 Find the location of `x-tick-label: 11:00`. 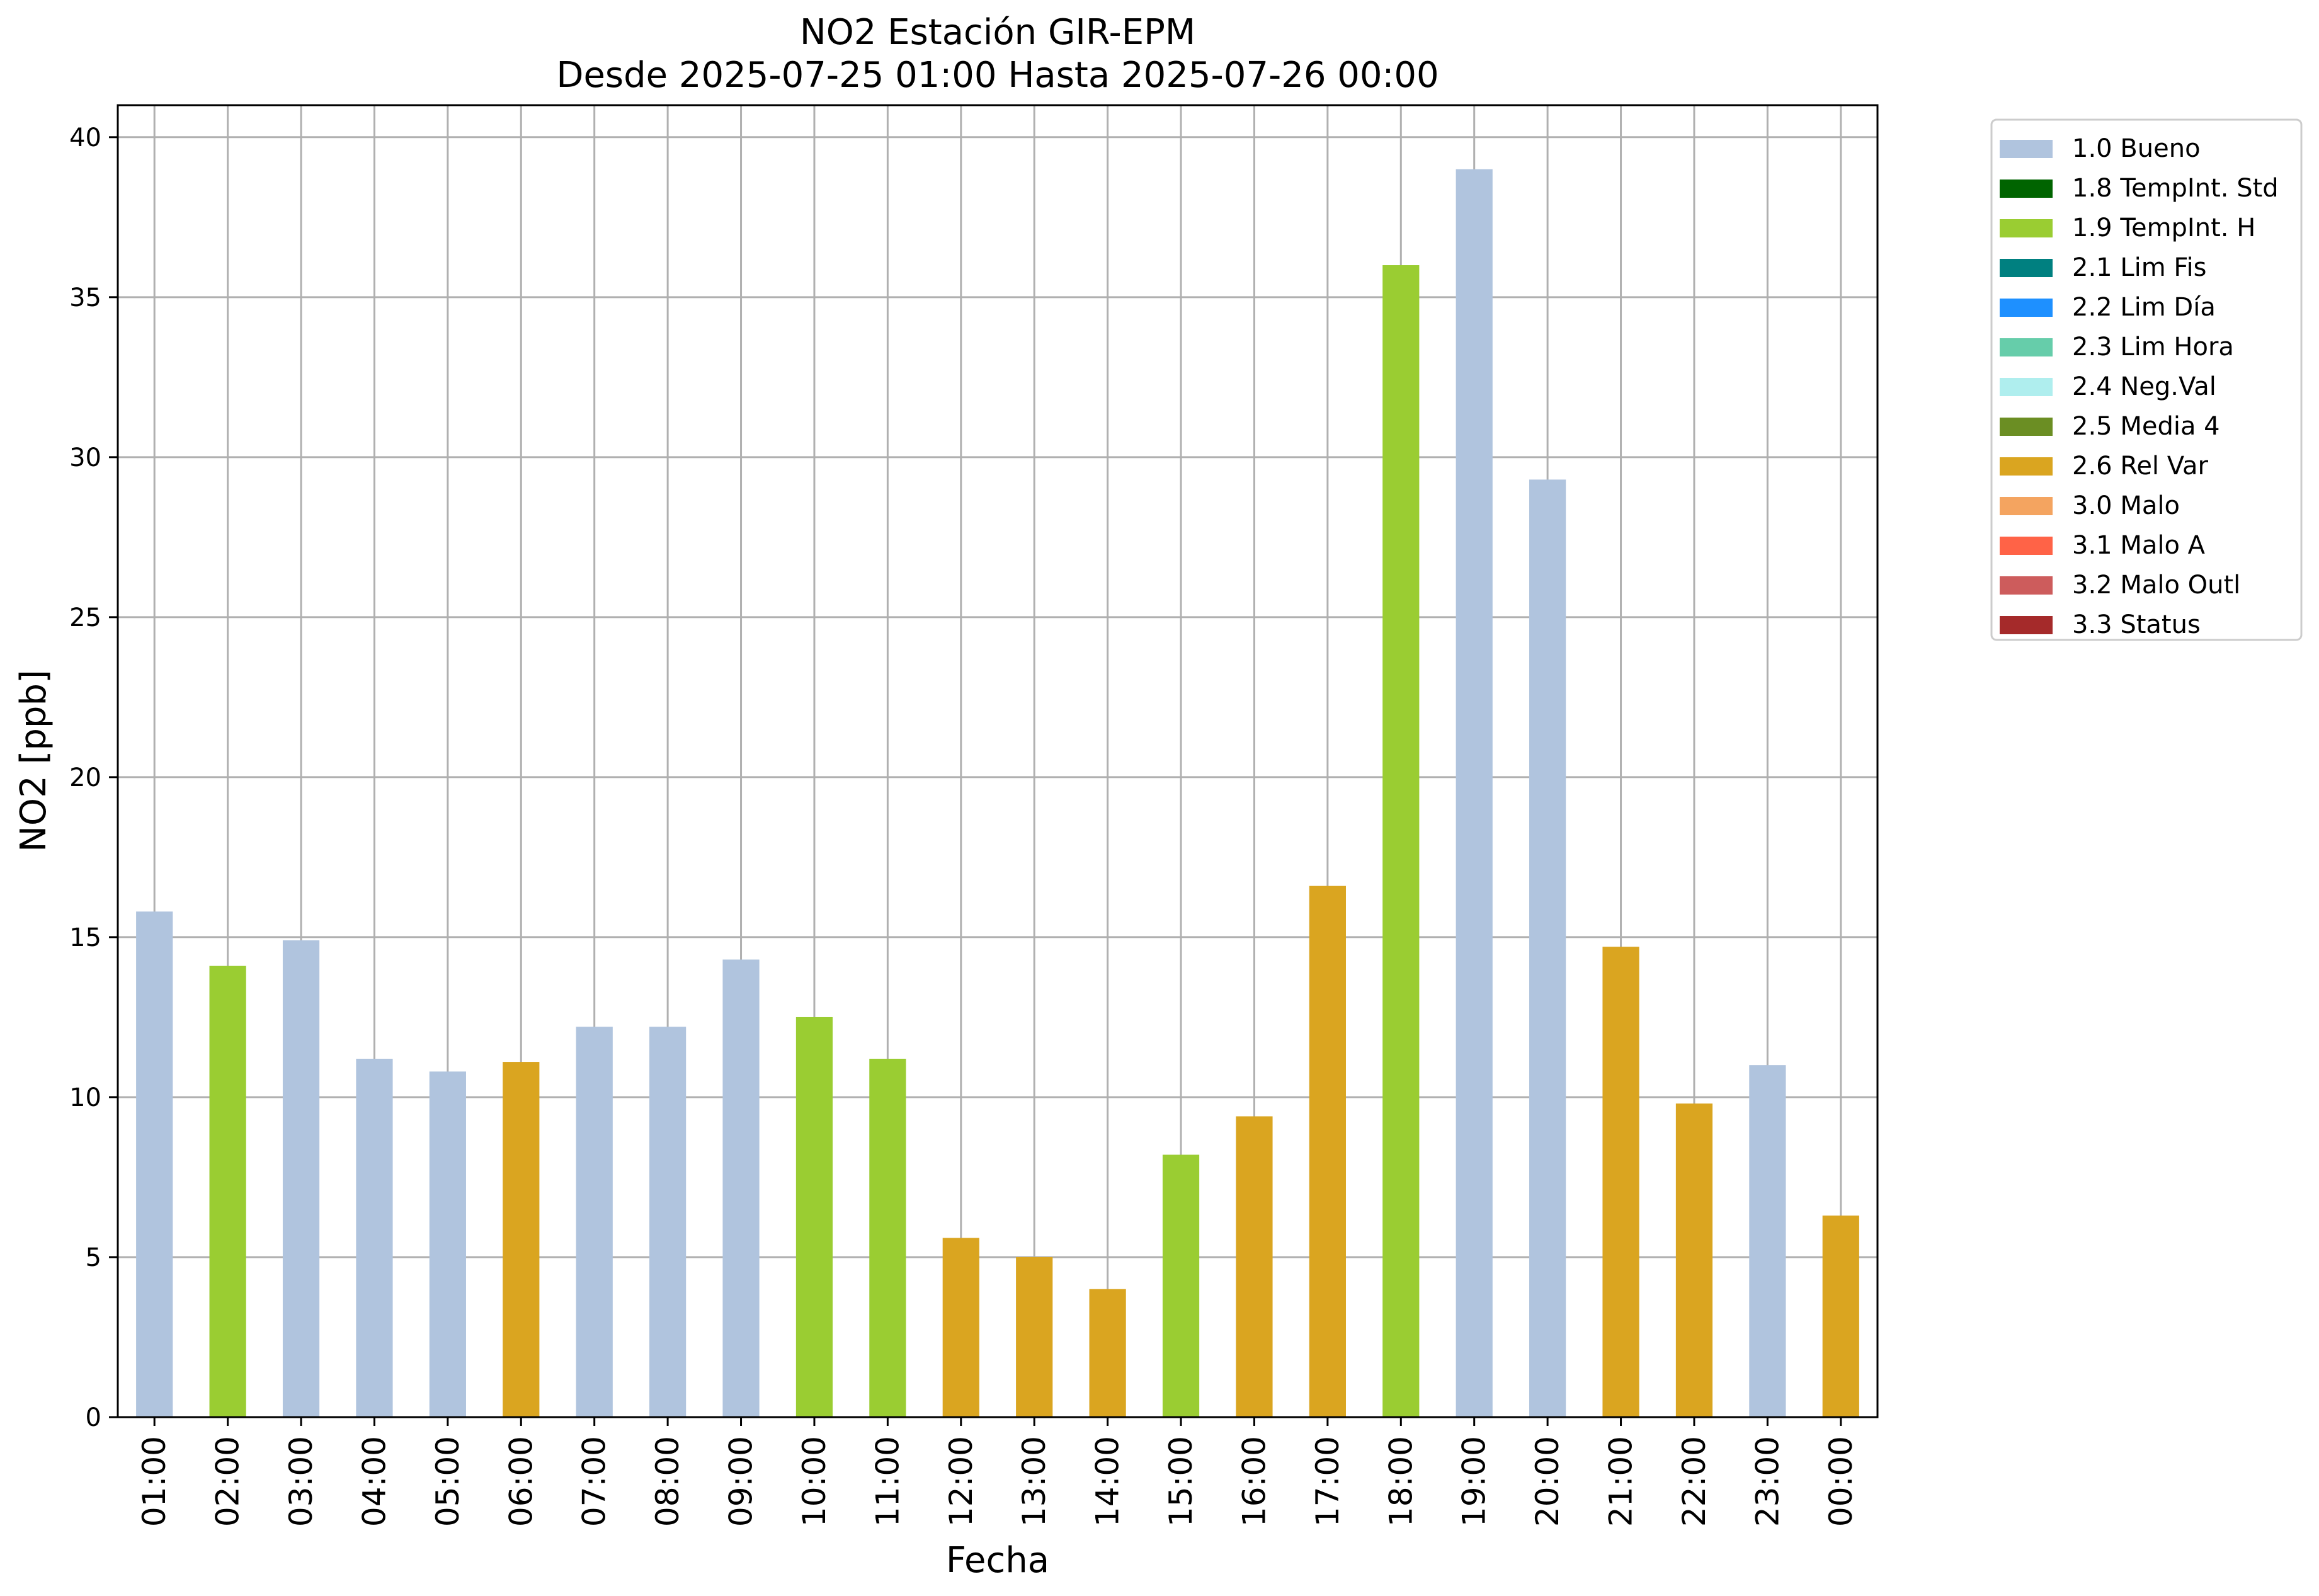

x-tick-label: 11:00 is located at coordinates (887, 1481).